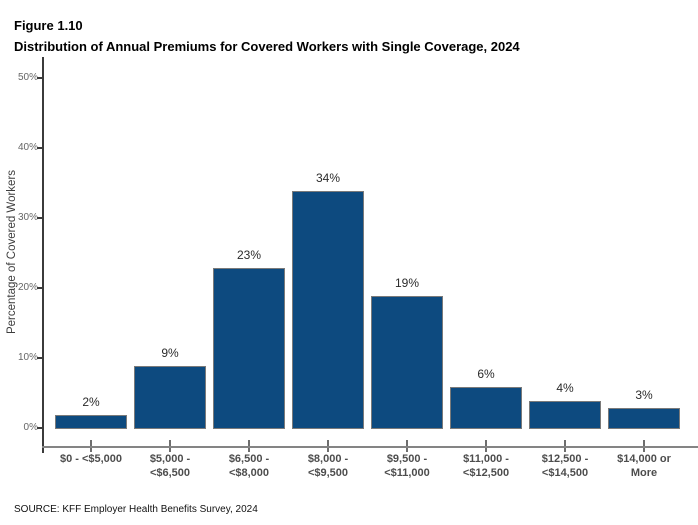 This screenshot has width=698, height=525. What do you see at coordinates (644, 395) in the screenshot?
I see `bar-value-label: 3%` at bounding box center [644, 395].